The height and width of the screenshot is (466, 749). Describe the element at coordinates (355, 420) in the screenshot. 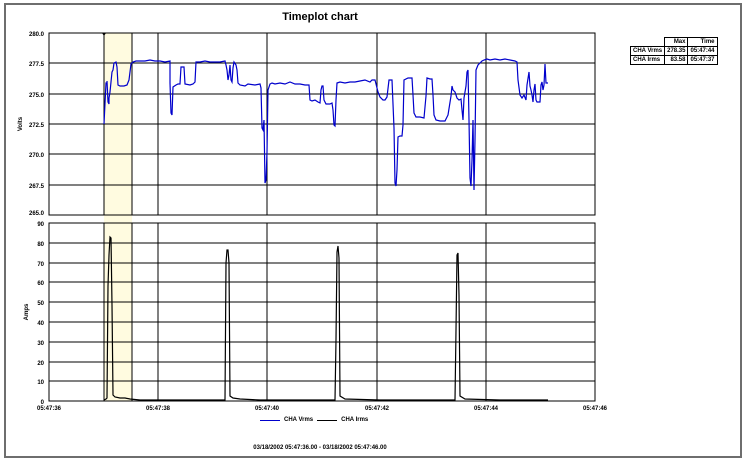

I see `legend-label-irms: CHA Irms` at that location.